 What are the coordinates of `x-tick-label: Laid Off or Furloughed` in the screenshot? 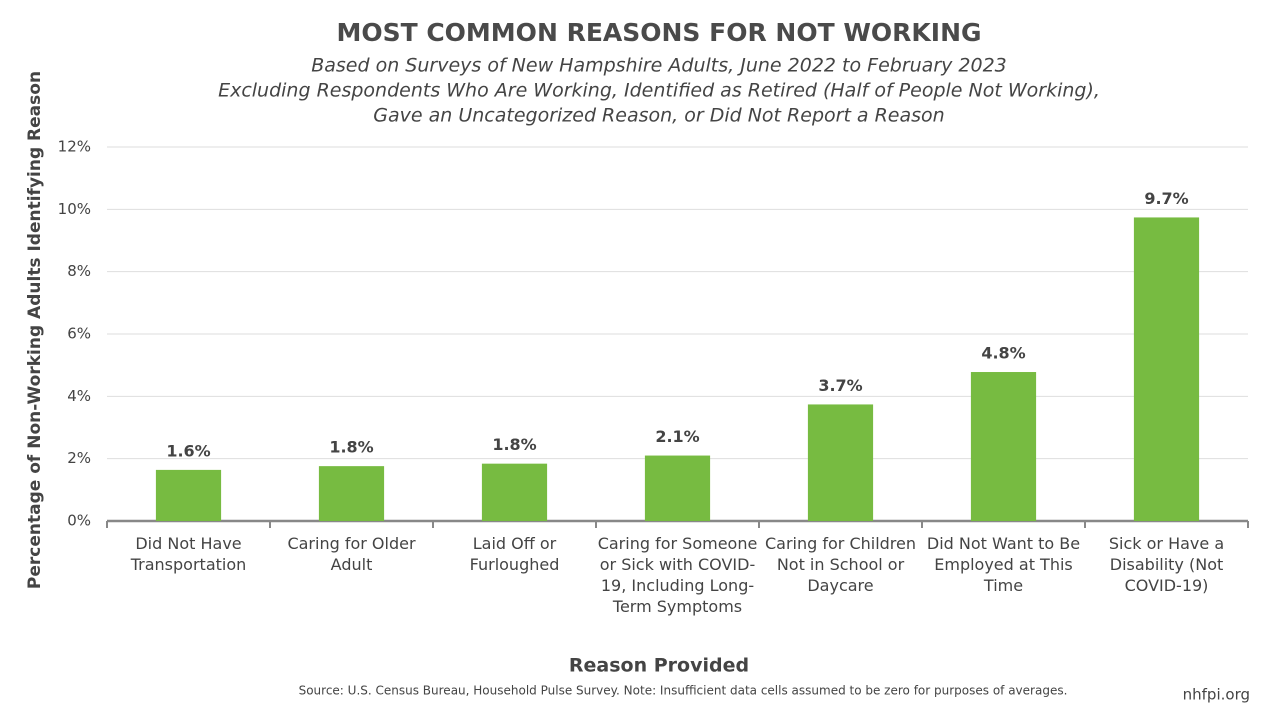 It's located at (514, 554).